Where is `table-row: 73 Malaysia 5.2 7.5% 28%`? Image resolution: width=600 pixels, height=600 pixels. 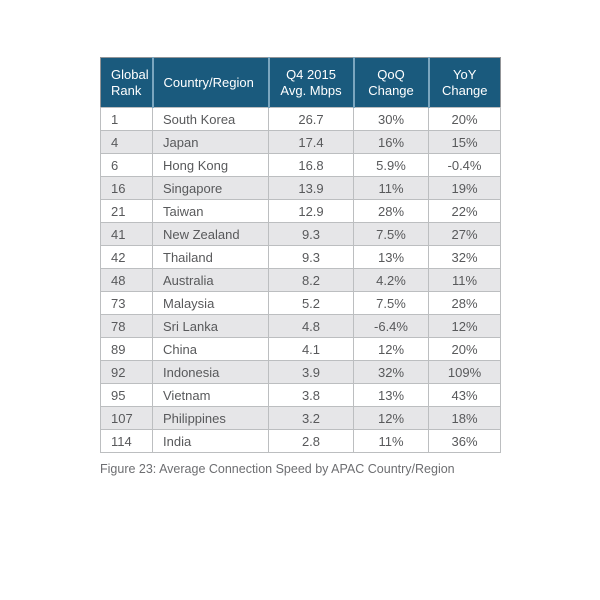
table-row: 73 Malaysia 5.2 7.5% 28% is located at coordinates (300, 303).